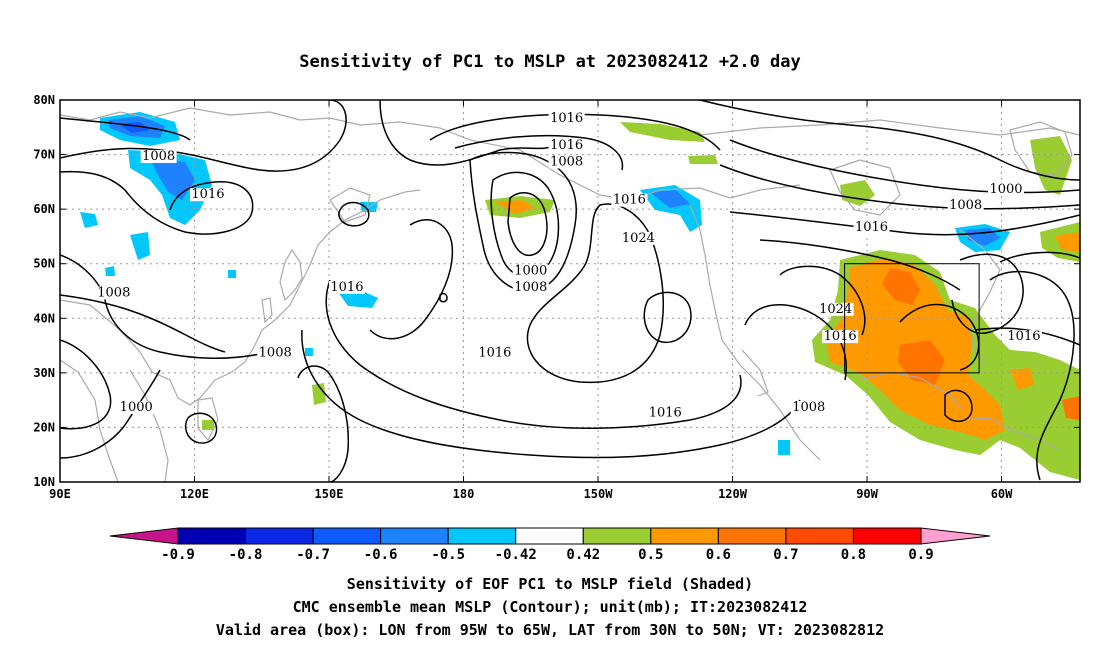 This screenshot has height=650, width=1100. Describe the element at coordinates (599, 494) in the screenshot. I see `lon-label: 150W` at that location.